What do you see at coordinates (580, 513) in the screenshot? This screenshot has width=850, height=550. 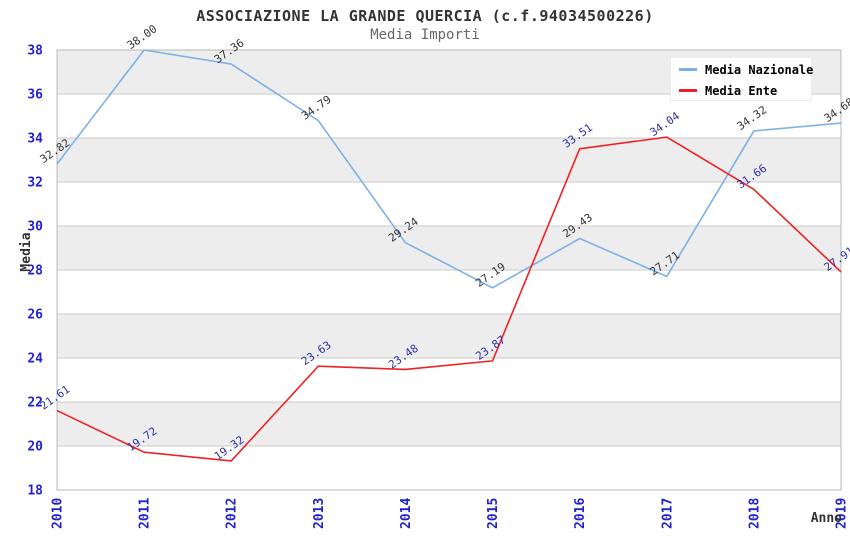 I see `x-tick-label: 2016` at bounding box center [580, 513].